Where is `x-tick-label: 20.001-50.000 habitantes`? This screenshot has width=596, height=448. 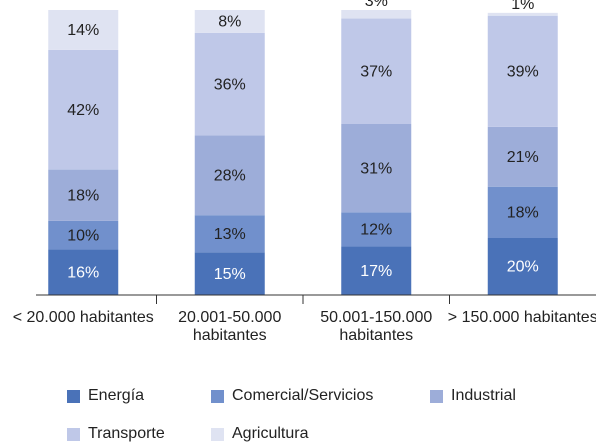 x-tick-label: 20.001-50.000 habitantes is located at coordinates (230, 326).